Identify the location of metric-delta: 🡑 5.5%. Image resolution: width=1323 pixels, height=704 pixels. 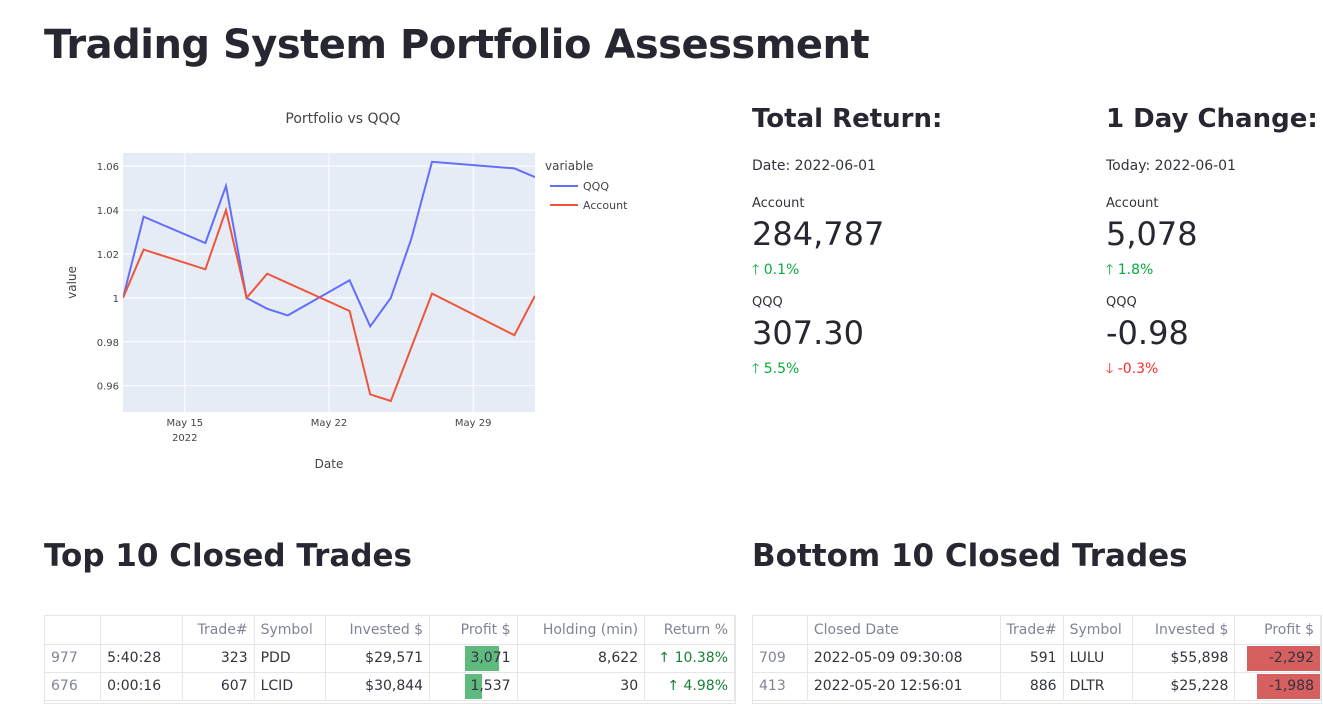
(902, 370).